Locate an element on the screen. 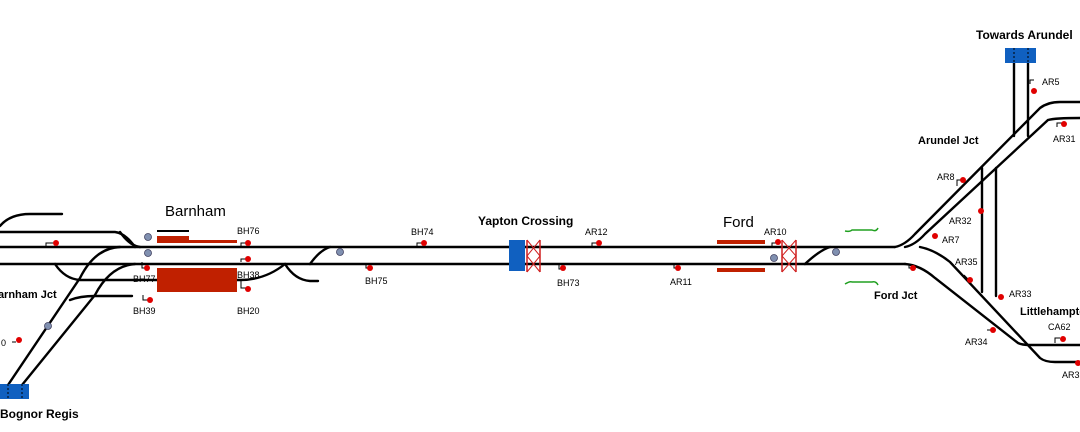  signal-ar8 is located at coordinates (961, 181).